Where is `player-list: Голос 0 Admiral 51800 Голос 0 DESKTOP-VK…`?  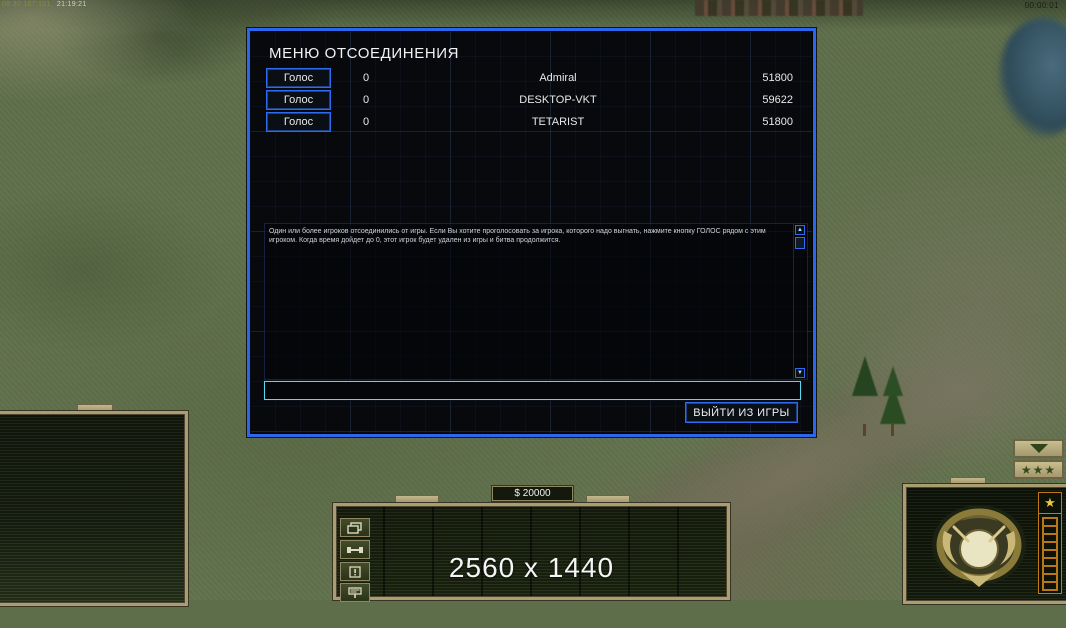
player-list: Голос 0 Admiral 51800 Голос 0 DESKTOP-VK… is located at coordinates (531, 101).